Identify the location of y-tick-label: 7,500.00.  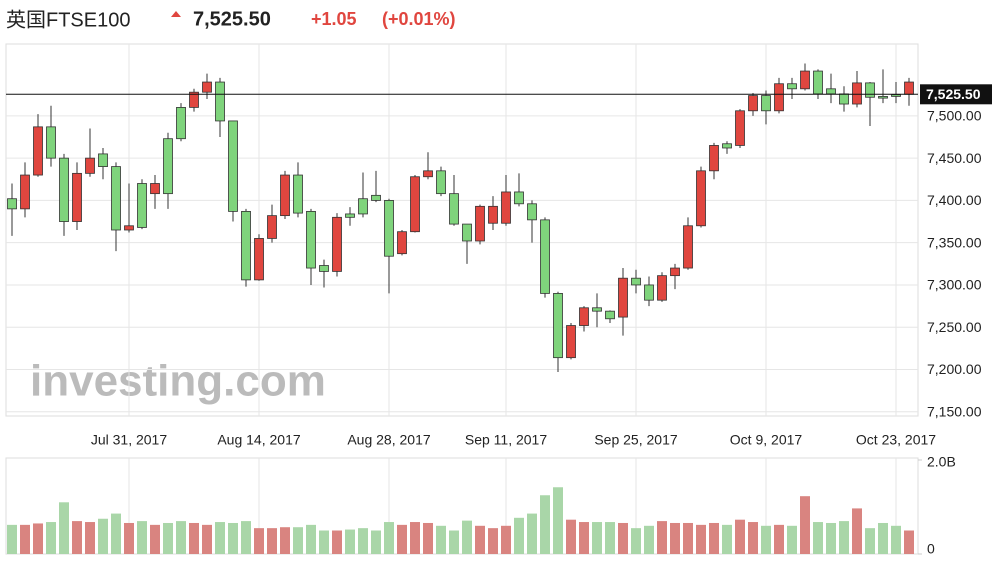
(954, 116).